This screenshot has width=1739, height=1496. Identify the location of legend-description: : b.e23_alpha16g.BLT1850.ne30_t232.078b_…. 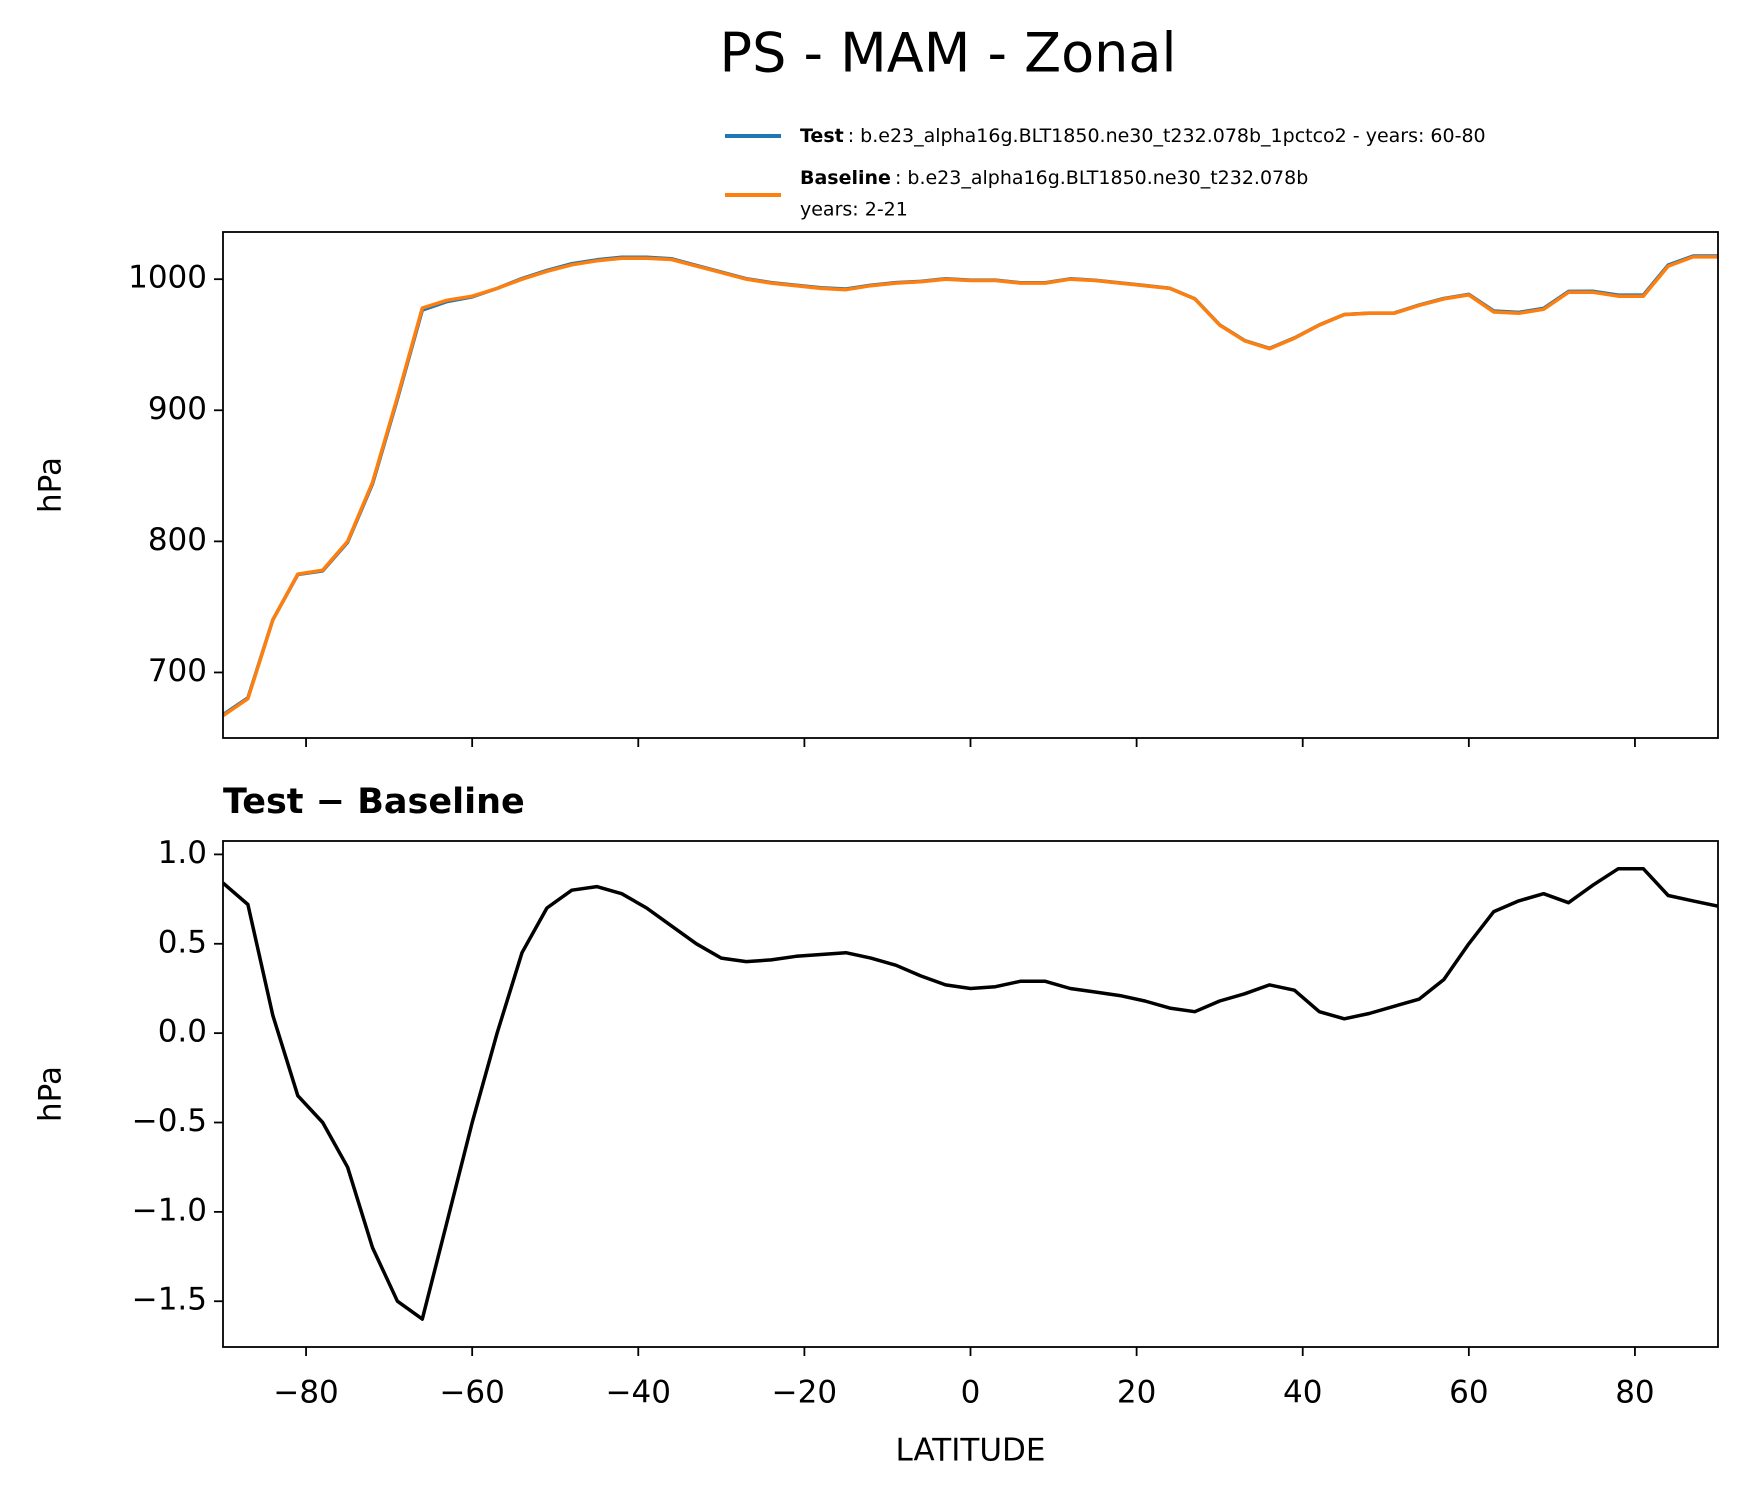
(1167, 136).